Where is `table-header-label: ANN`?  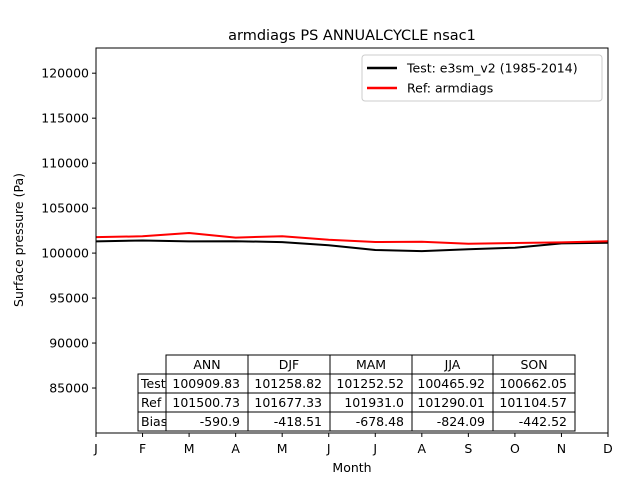
table-header-label: ANN is located at coordinates (206, 364).